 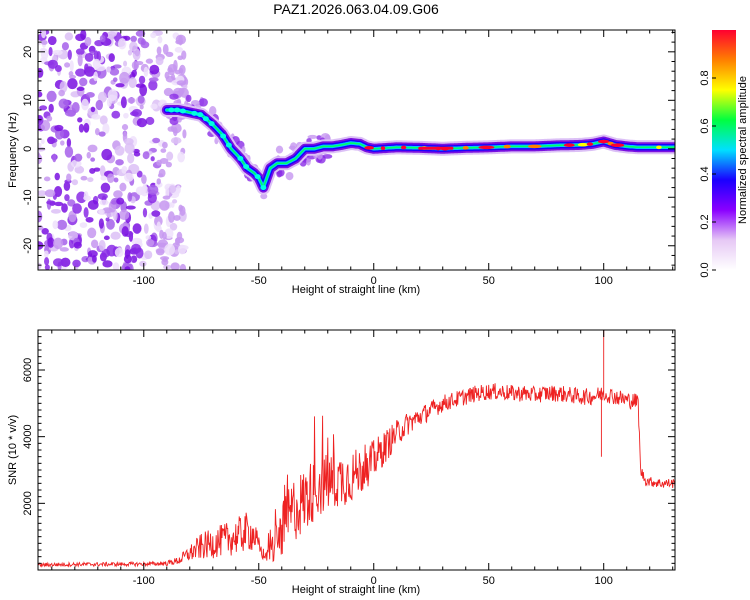 I want to click on colorbar-tick-label: 0.4, so click(x=705, y=173).